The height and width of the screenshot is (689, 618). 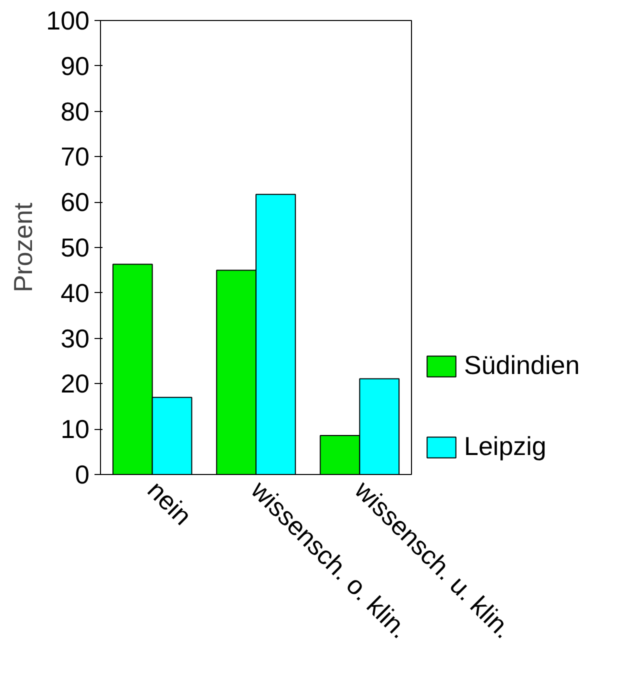 I want to click on y-tick-label: 20, so click(x=75, y=383).